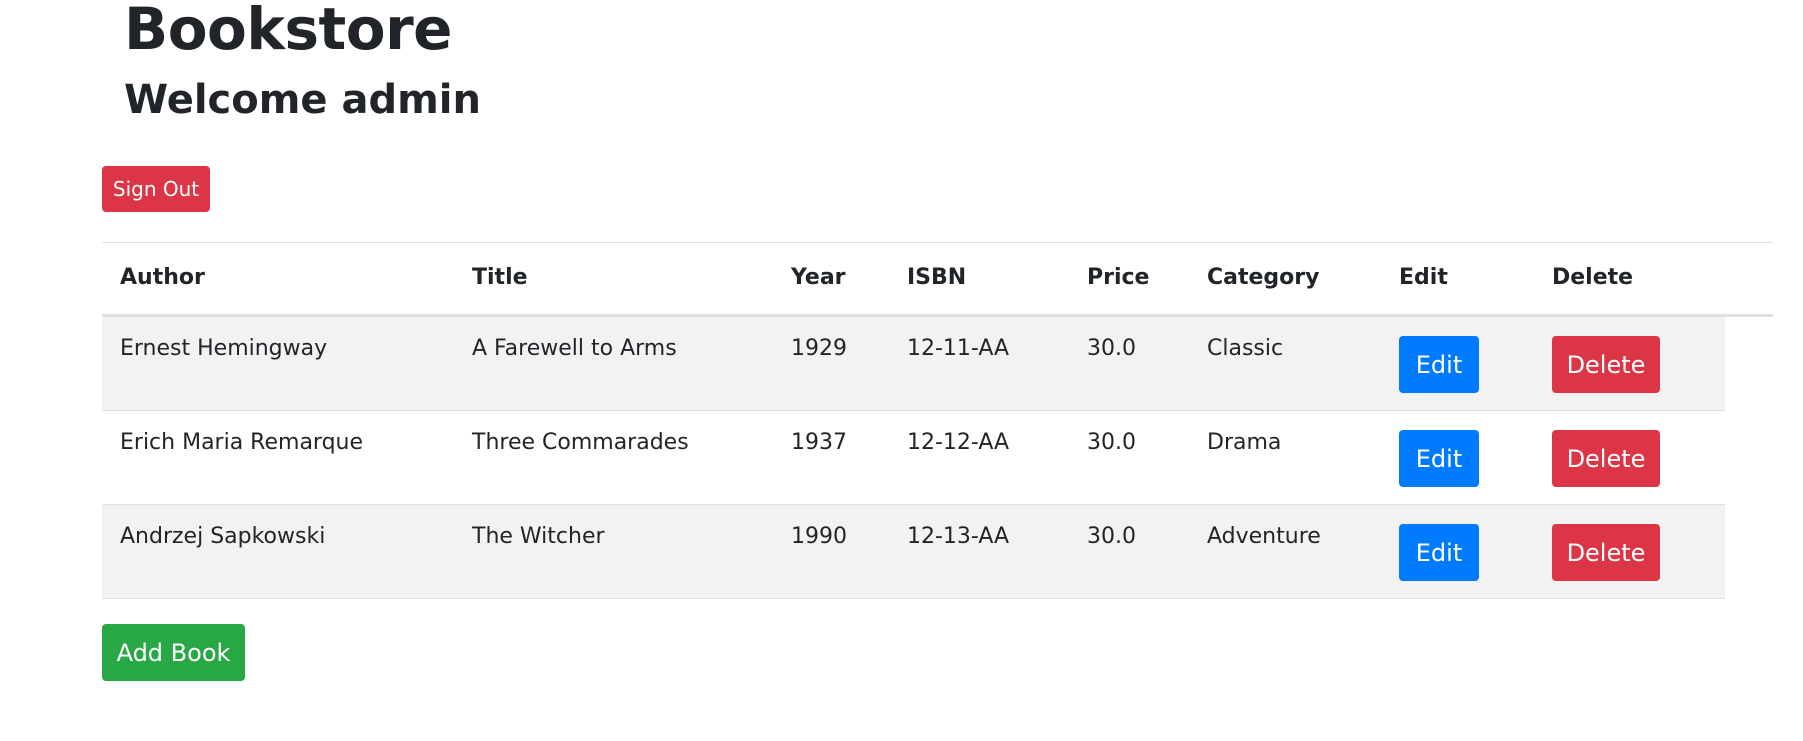 This screenshot has height=741, width=1803. I want to click on cell-isbn: 12-12-AA, so click(958, 442).